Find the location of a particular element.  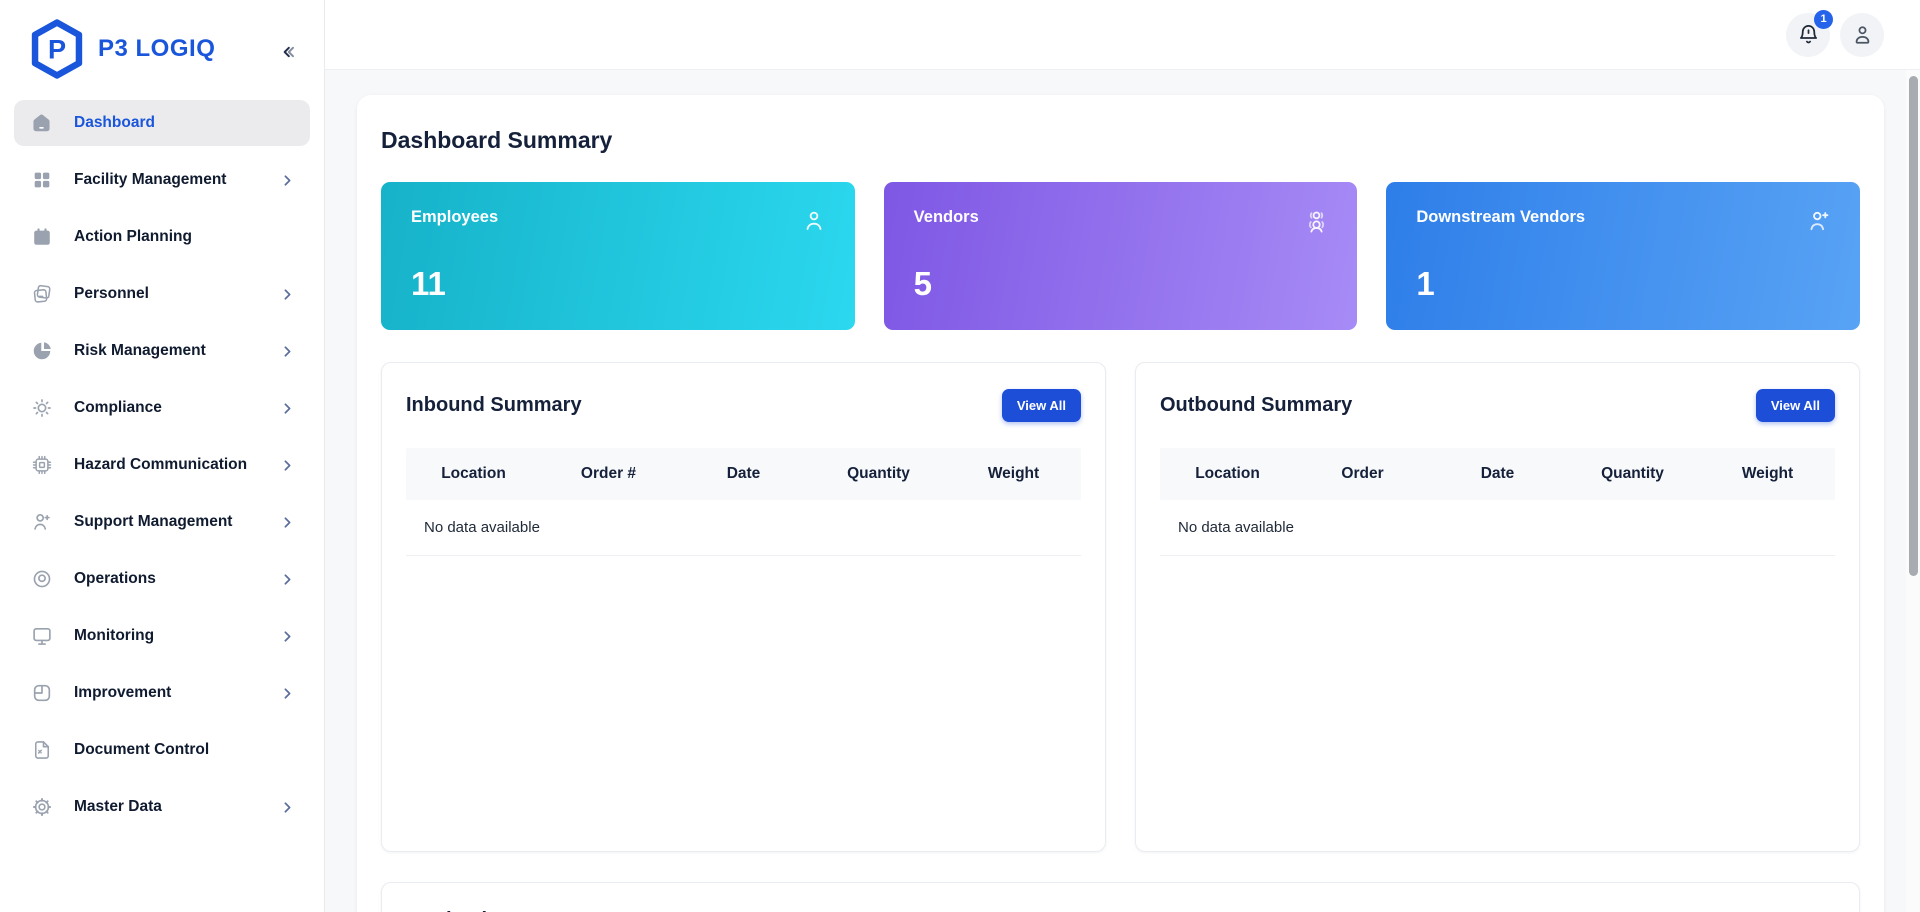

logo-row: P P3 LOGIQ is located at coordinates (162, 49).